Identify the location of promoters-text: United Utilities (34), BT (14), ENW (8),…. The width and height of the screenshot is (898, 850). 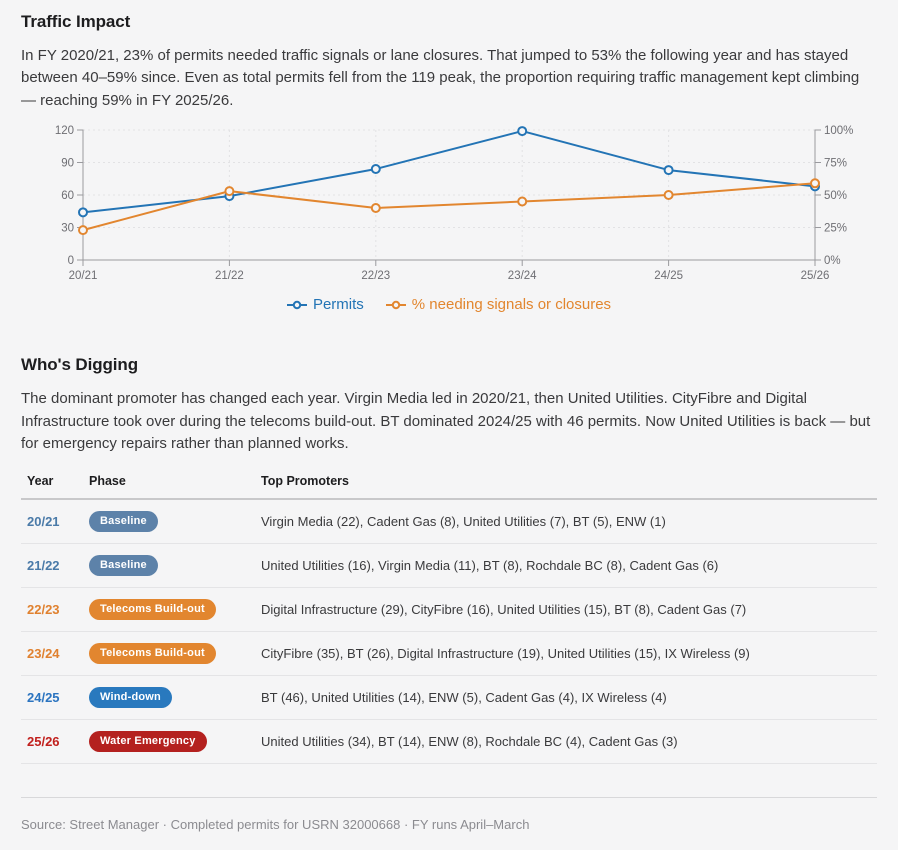
(569, 742).